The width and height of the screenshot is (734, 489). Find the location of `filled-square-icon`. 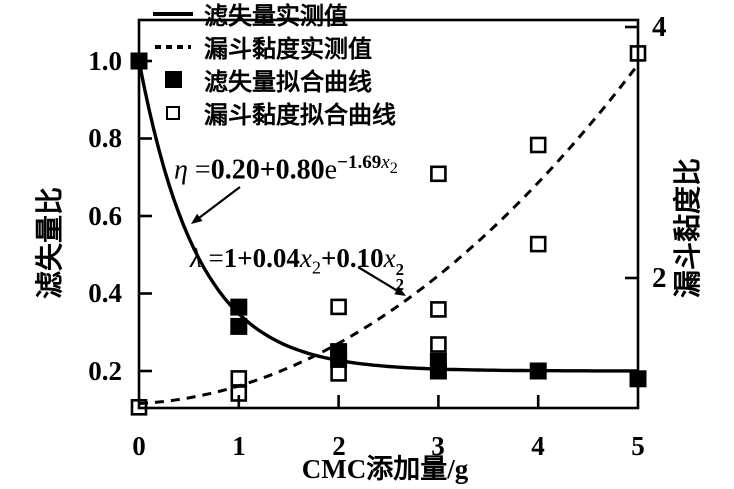

filled-square-icon is located at coordinates (173, 79).